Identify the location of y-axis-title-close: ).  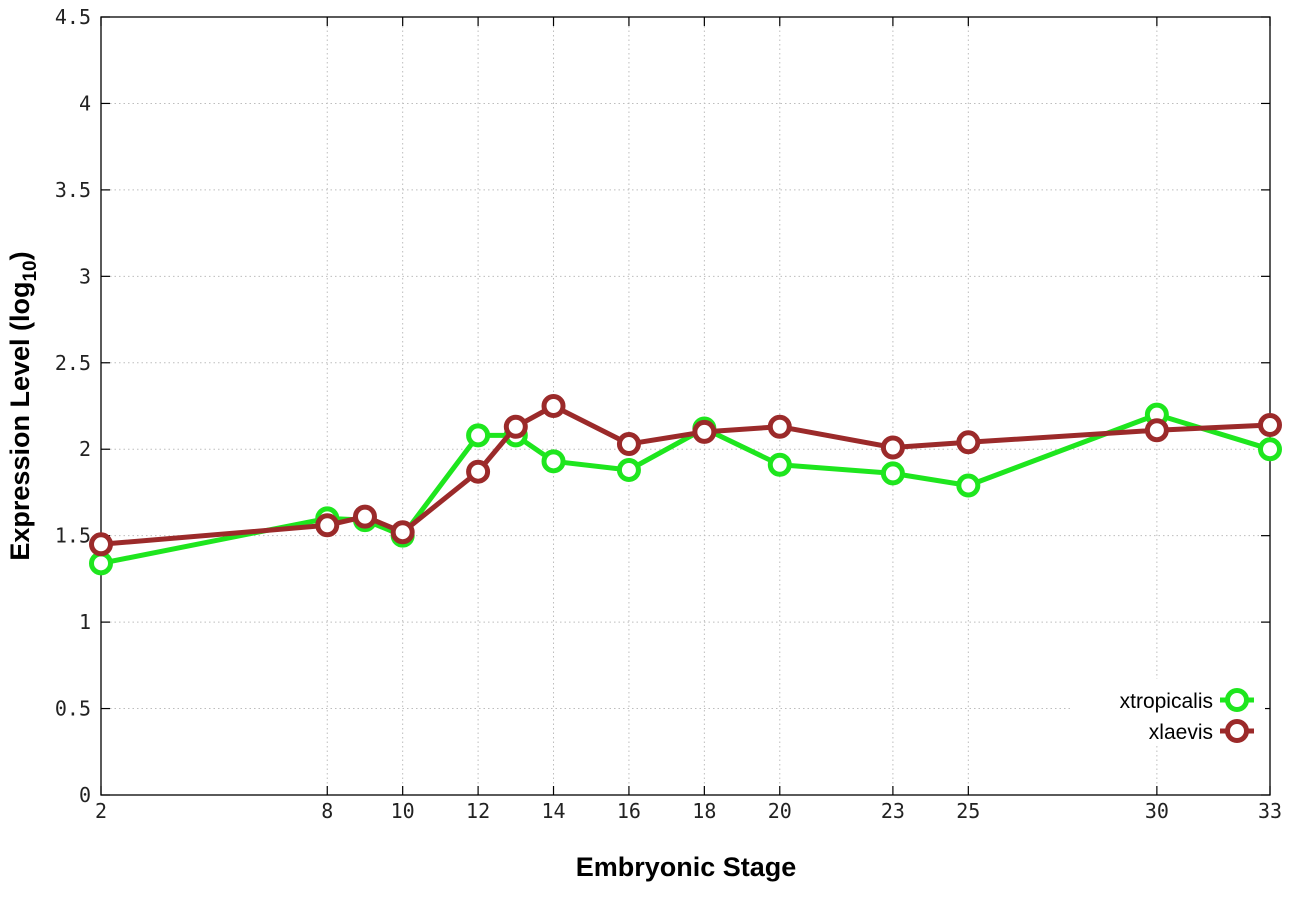
(20, 255).